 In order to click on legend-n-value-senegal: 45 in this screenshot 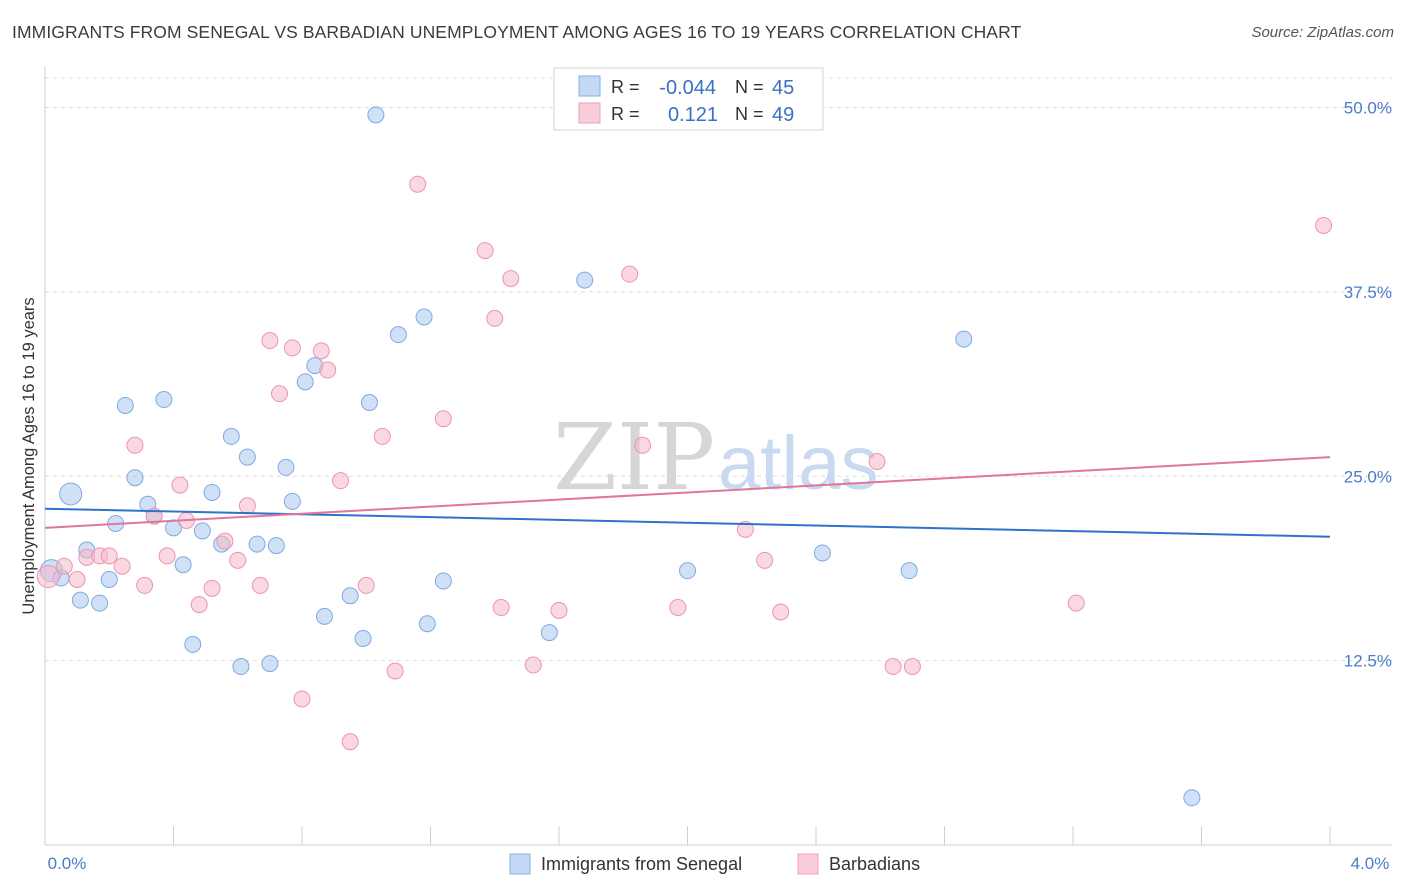, I will do `click(783, 88)`.